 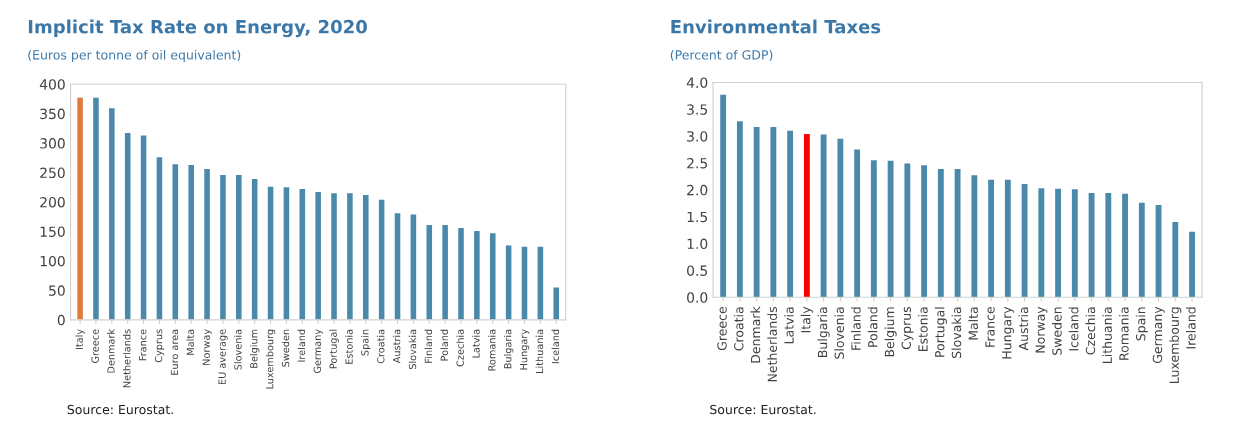 What do you see at coordinates (52, 173) in the screenshot?
I see `y-tick-label: 250` at bounding box center [52, 173].